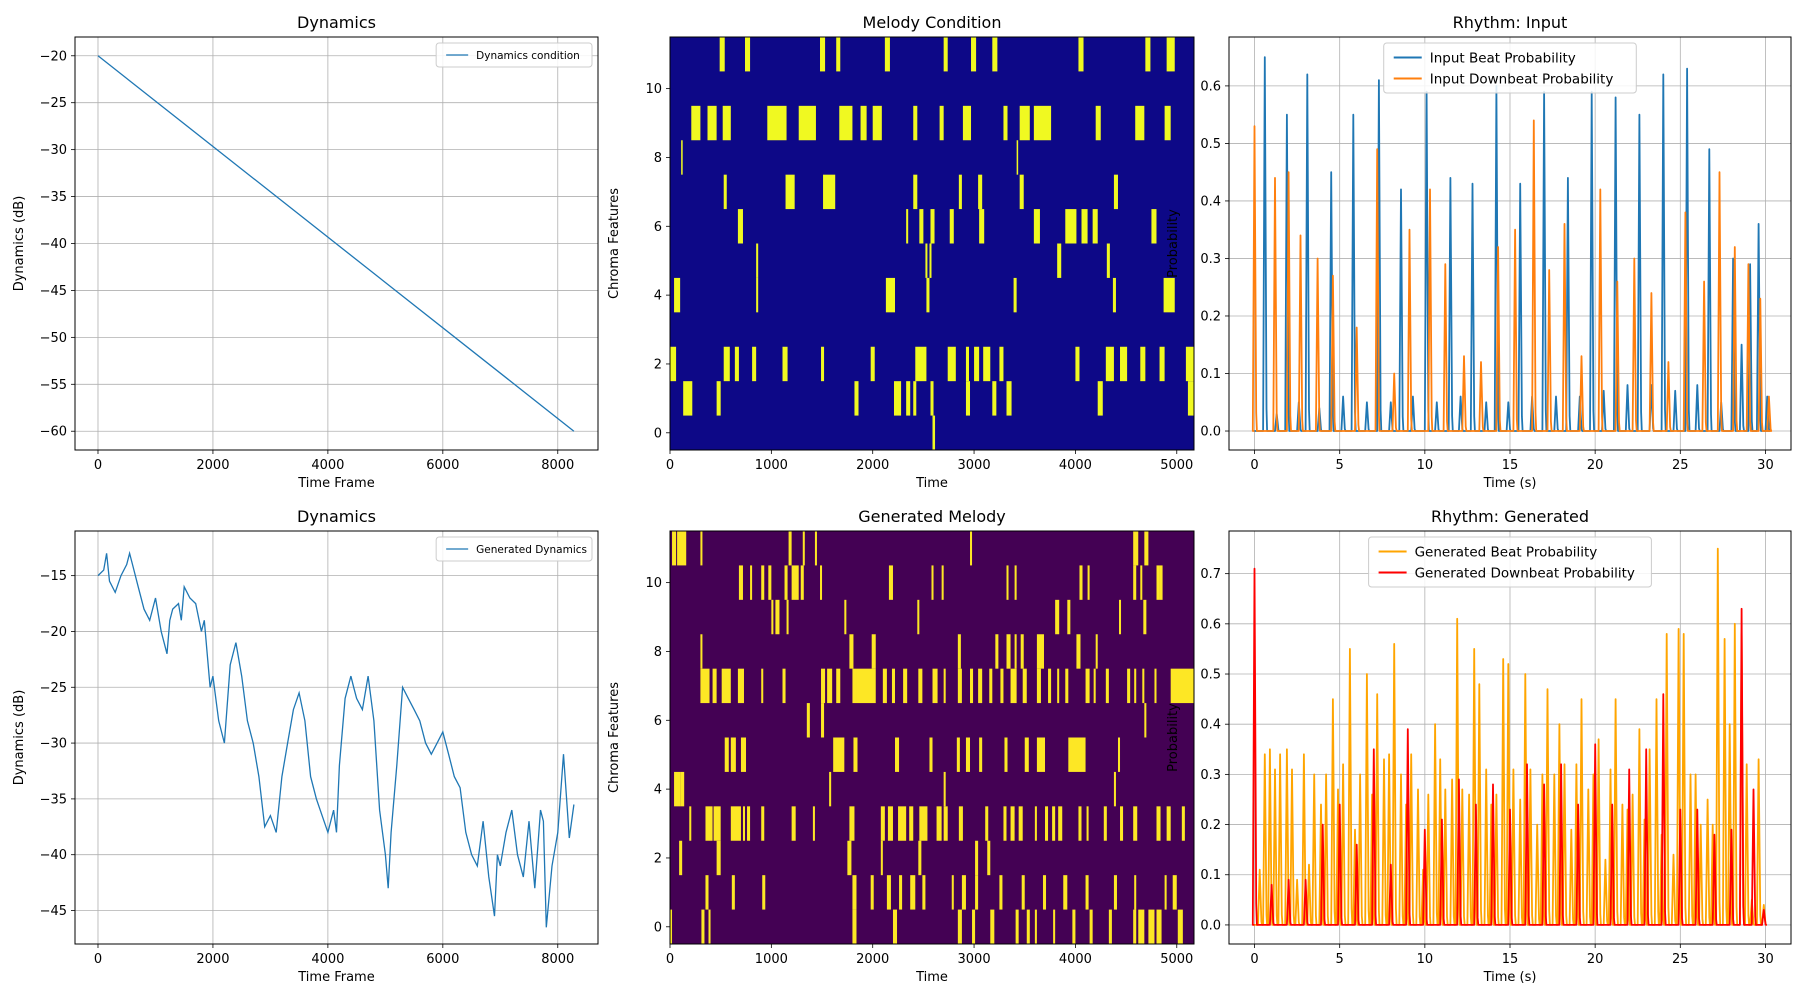 This screenshot has height=1000, width=1800. I want to click on y-tick-label: 0.4, so click(1210, 201).